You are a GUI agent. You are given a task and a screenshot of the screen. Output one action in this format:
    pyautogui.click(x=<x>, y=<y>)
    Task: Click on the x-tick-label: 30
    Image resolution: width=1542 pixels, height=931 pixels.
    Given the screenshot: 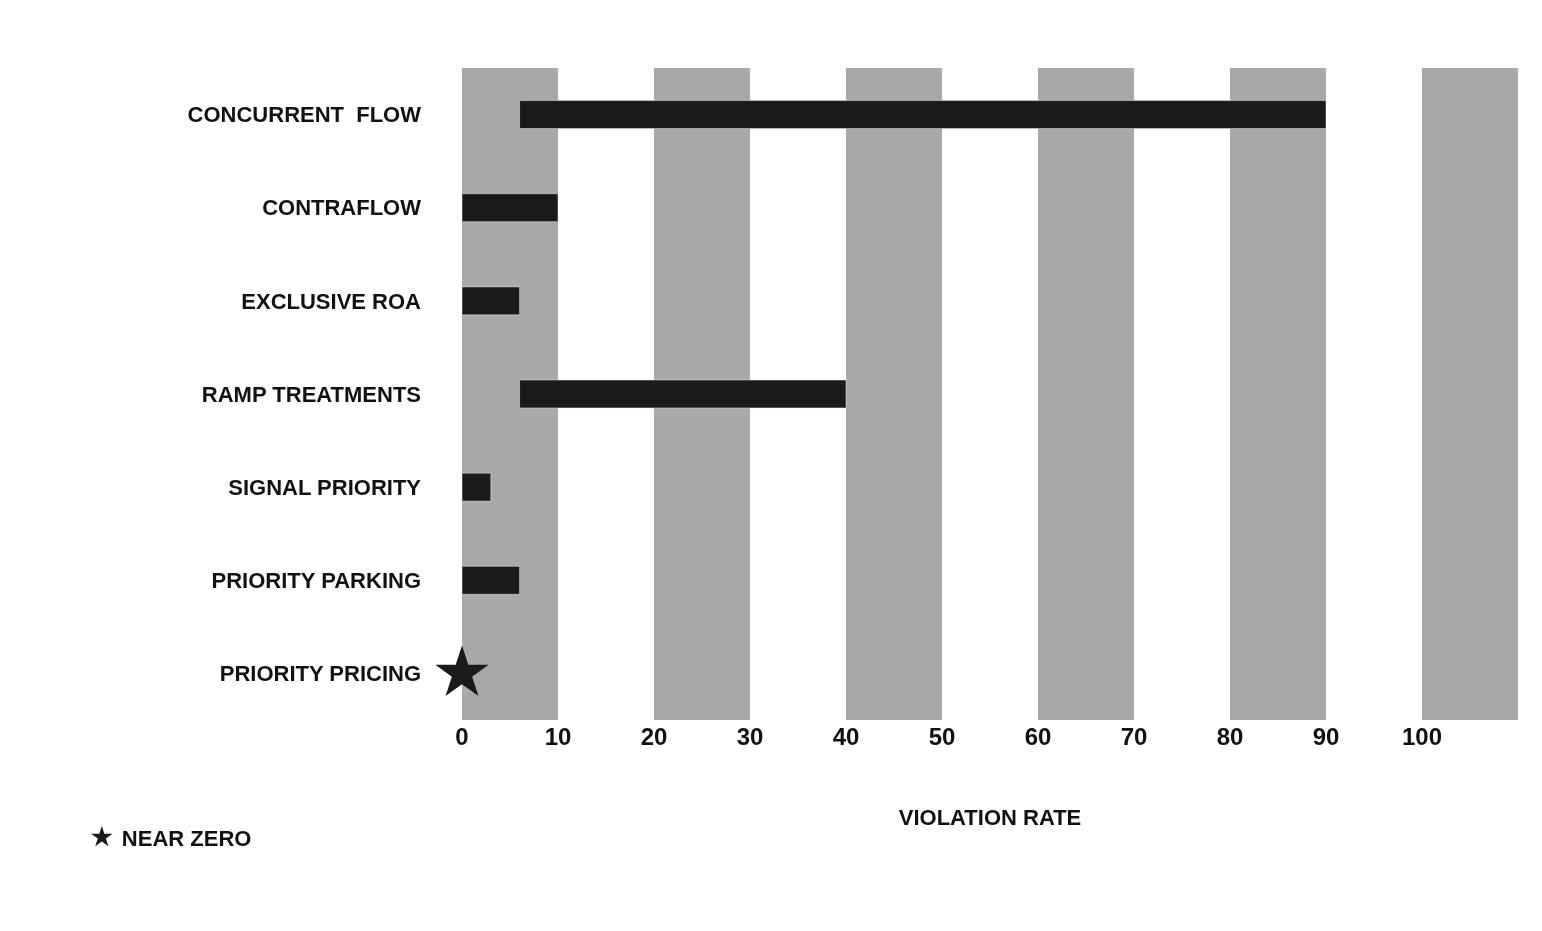 What is the action you would take?
    pyautogui.click(x=750, y=736)
    